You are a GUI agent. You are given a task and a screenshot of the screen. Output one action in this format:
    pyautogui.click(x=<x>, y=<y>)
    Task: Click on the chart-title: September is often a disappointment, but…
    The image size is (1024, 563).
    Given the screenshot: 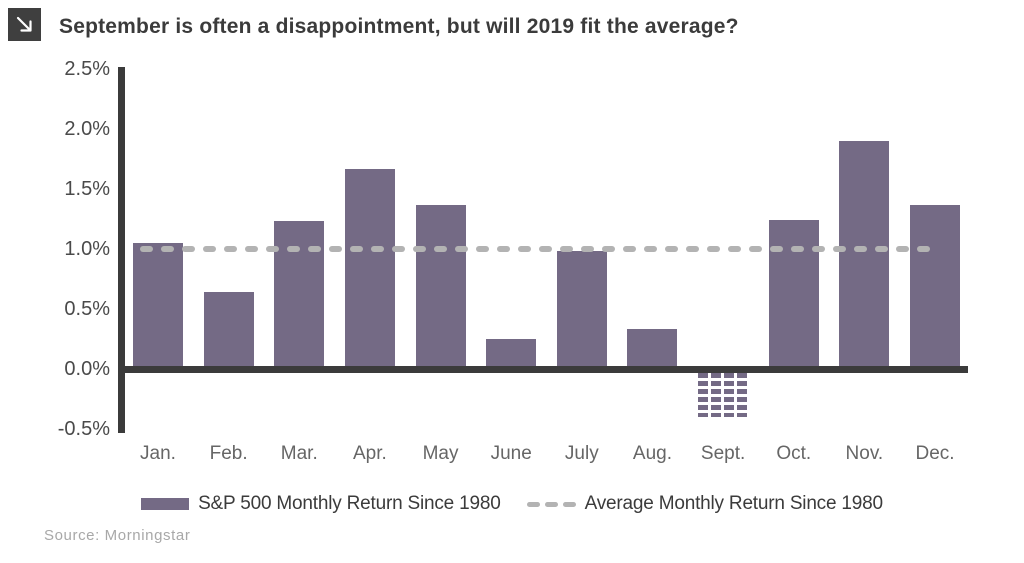 What is the action you would take?
    pyautogui.click(x=399, y=26)
    